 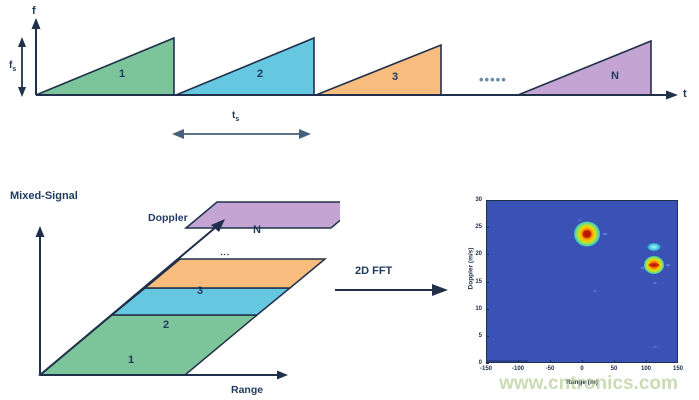 What do you see at coordinates (478, 200) in the screenshot?
I see `heatmap-ytick-30: 30` at bounding box center [478, 200].